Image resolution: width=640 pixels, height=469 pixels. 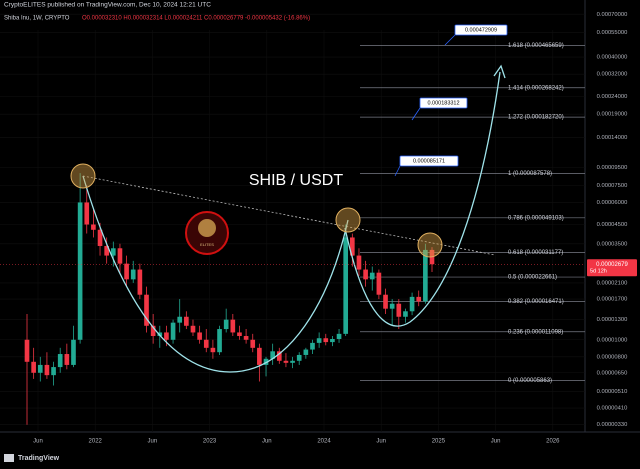 What do you see at coordinates (532, 278) in the screenshot?
I see `fib-label: 0.5 (0.000022661)` at bounding box center [532, 278].